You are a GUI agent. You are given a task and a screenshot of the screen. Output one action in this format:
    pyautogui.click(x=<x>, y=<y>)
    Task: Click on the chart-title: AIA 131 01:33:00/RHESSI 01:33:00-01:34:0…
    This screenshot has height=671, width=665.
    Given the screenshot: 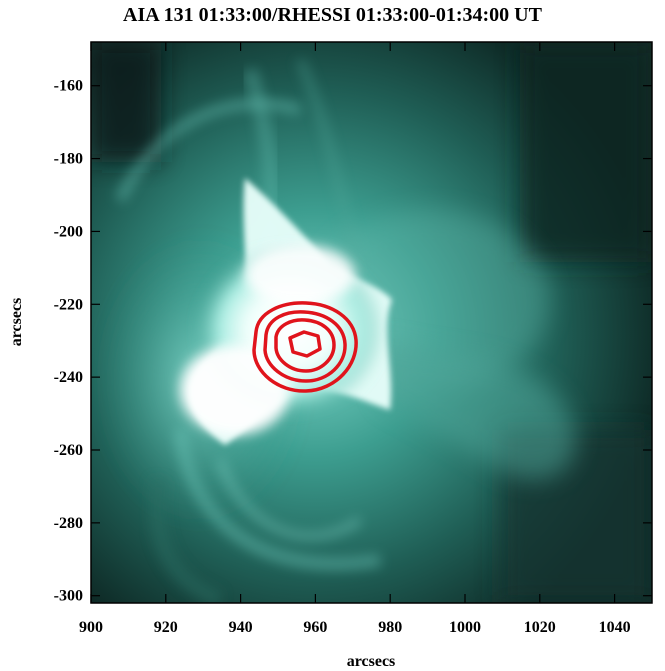 What is the action you would take?
    pyautogui.click(x=332, y=15)
    